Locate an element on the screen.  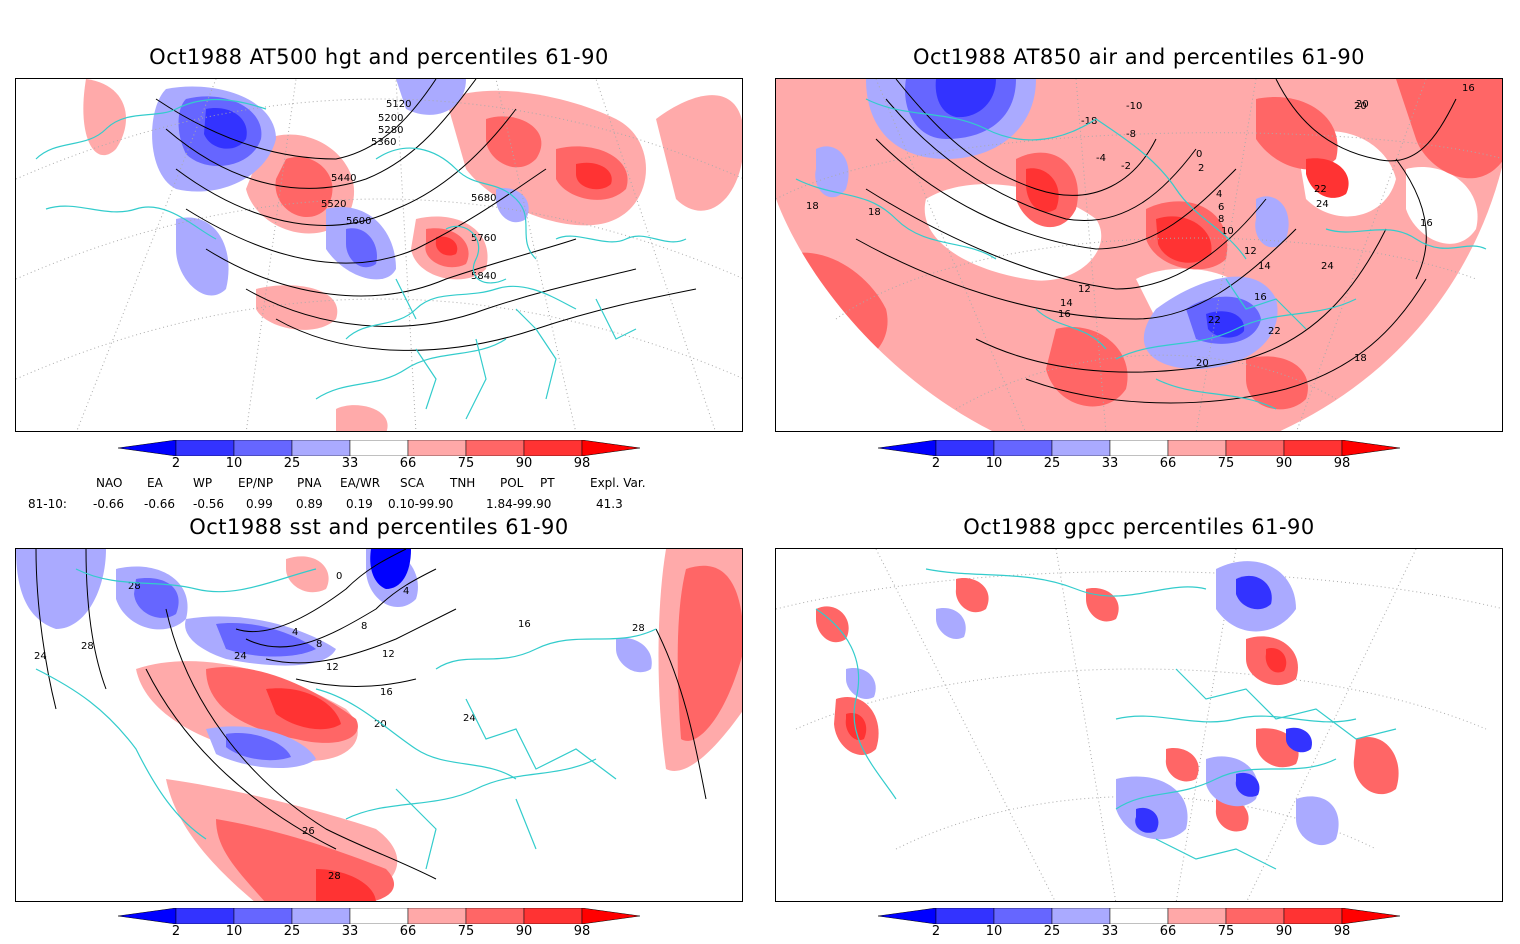
index-header: POL is located at coordinates (512, 483).